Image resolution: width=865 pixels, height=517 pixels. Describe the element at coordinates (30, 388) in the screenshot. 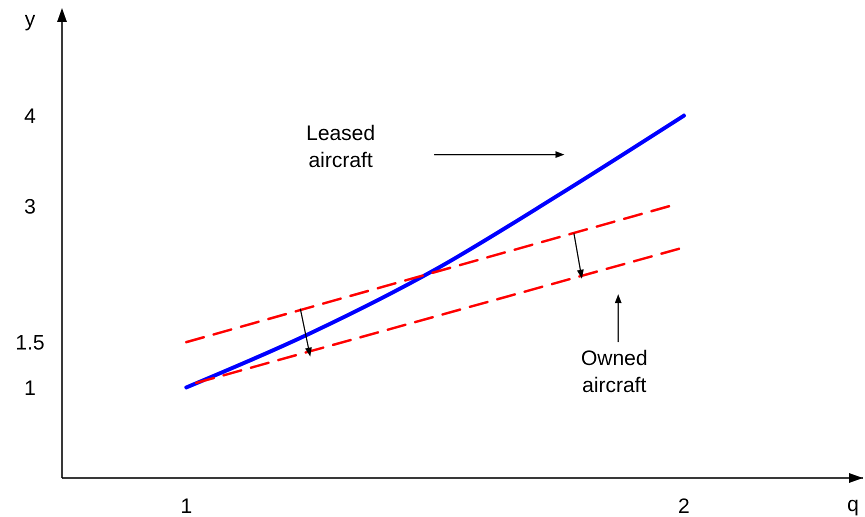

I see `y-tick-label: 1` at that location.